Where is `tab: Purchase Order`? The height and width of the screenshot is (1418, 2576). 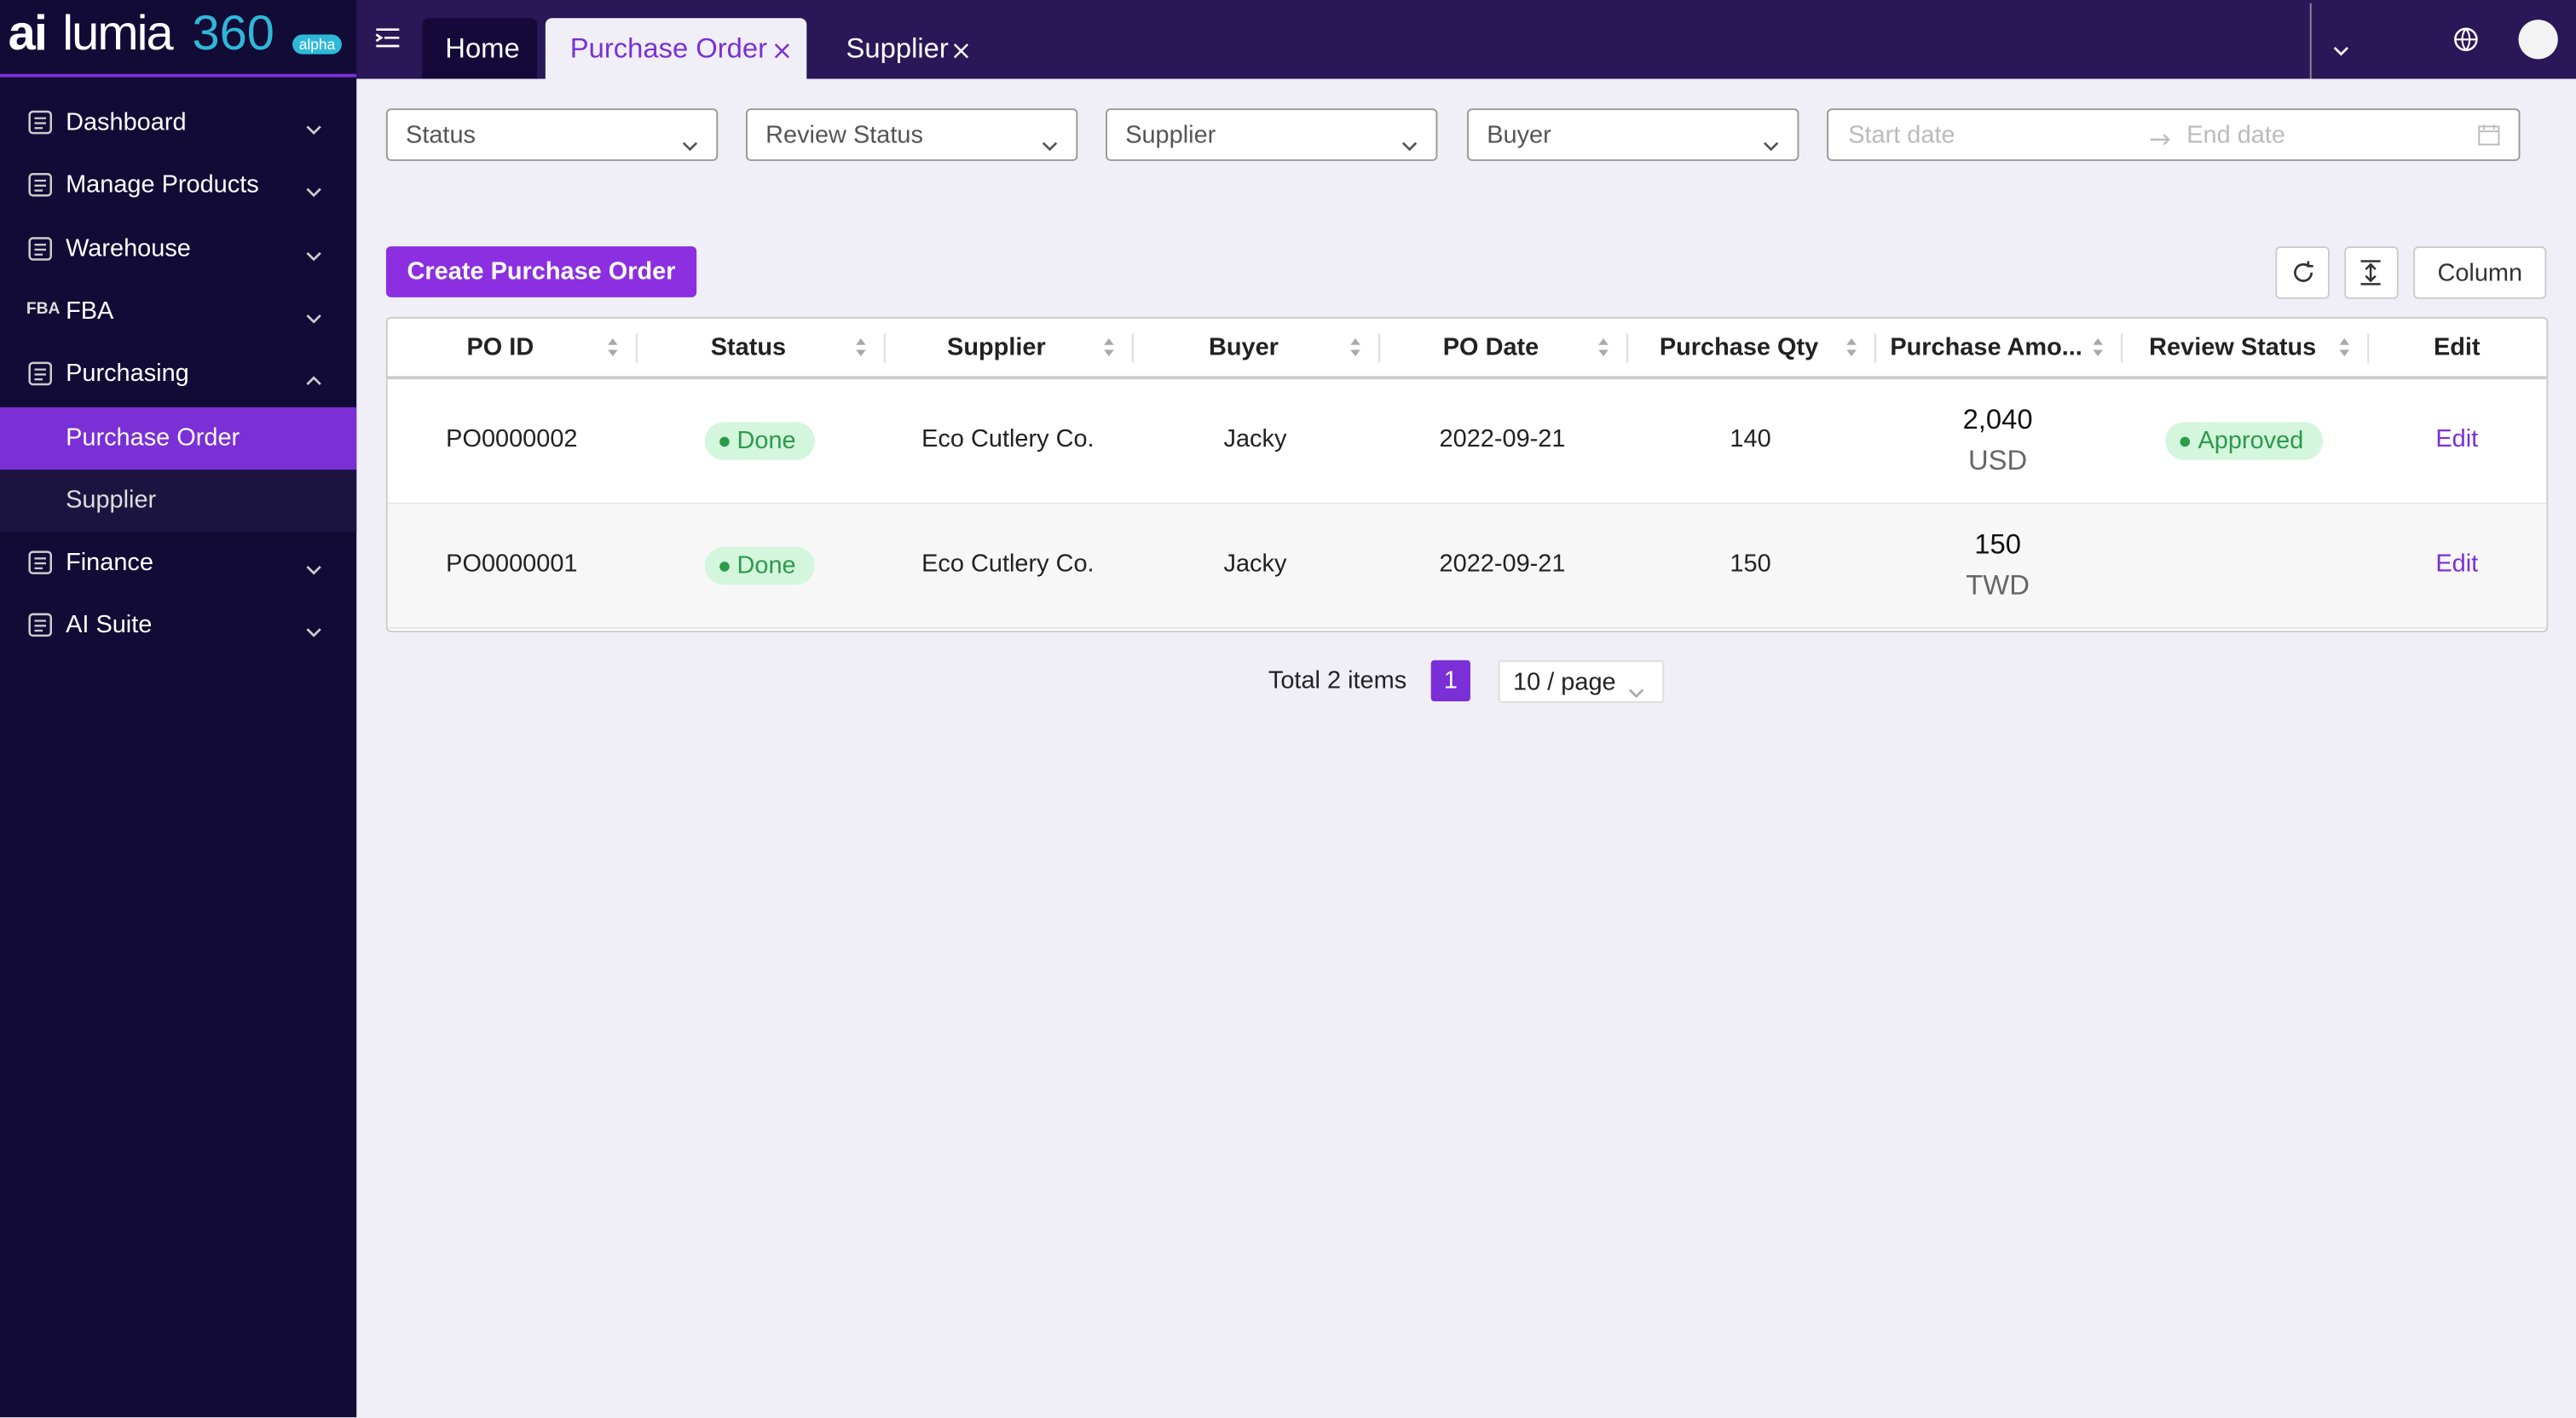 tab: Purchase Order is located at coordinates (676, 48).